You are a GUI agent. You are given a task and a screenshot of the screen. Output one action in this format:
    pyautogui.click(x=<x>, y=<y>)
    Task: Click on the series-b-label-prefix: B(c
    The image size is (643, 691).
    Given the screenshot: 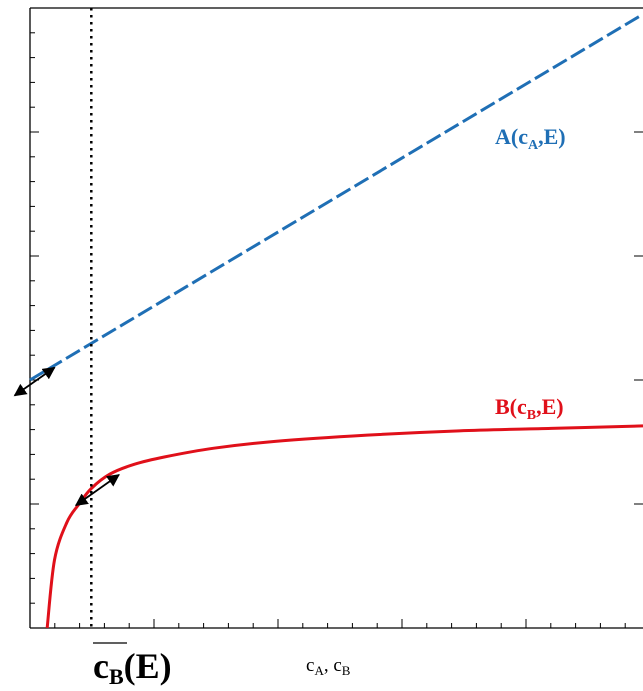 What is the action you would take?
    pyautogui.click(x=511, y=406)
    